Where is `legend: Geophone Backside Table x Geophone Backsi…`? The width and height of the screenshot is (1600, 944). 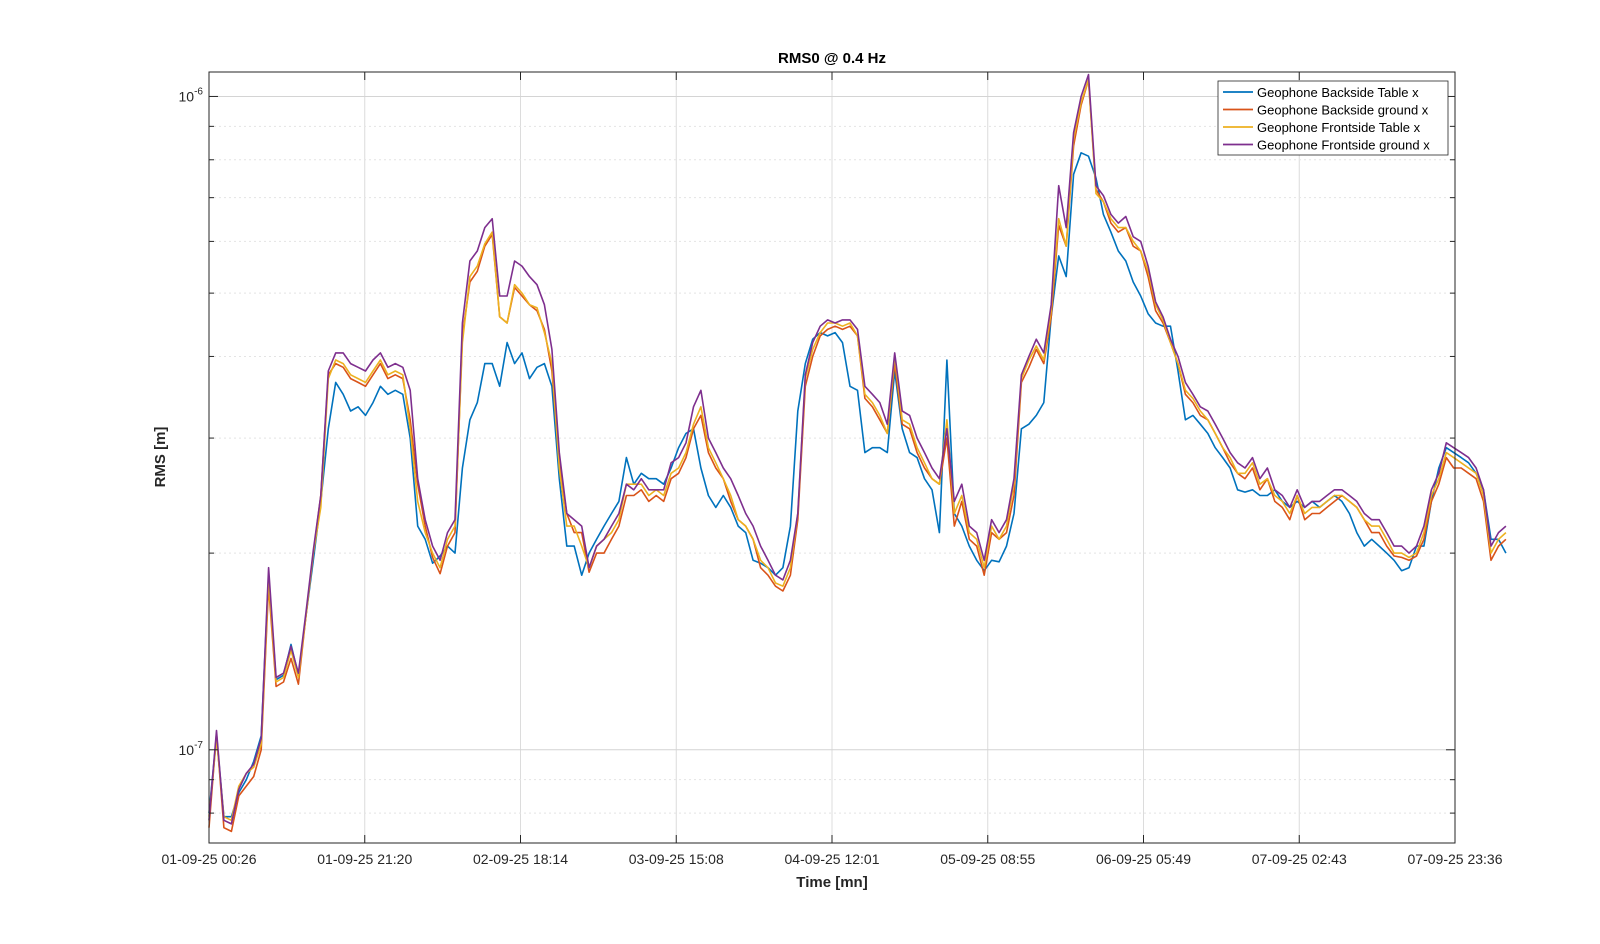
legend: Geophone Backside Table x Geophone Backsi… is located at coordinates (1333, 118).